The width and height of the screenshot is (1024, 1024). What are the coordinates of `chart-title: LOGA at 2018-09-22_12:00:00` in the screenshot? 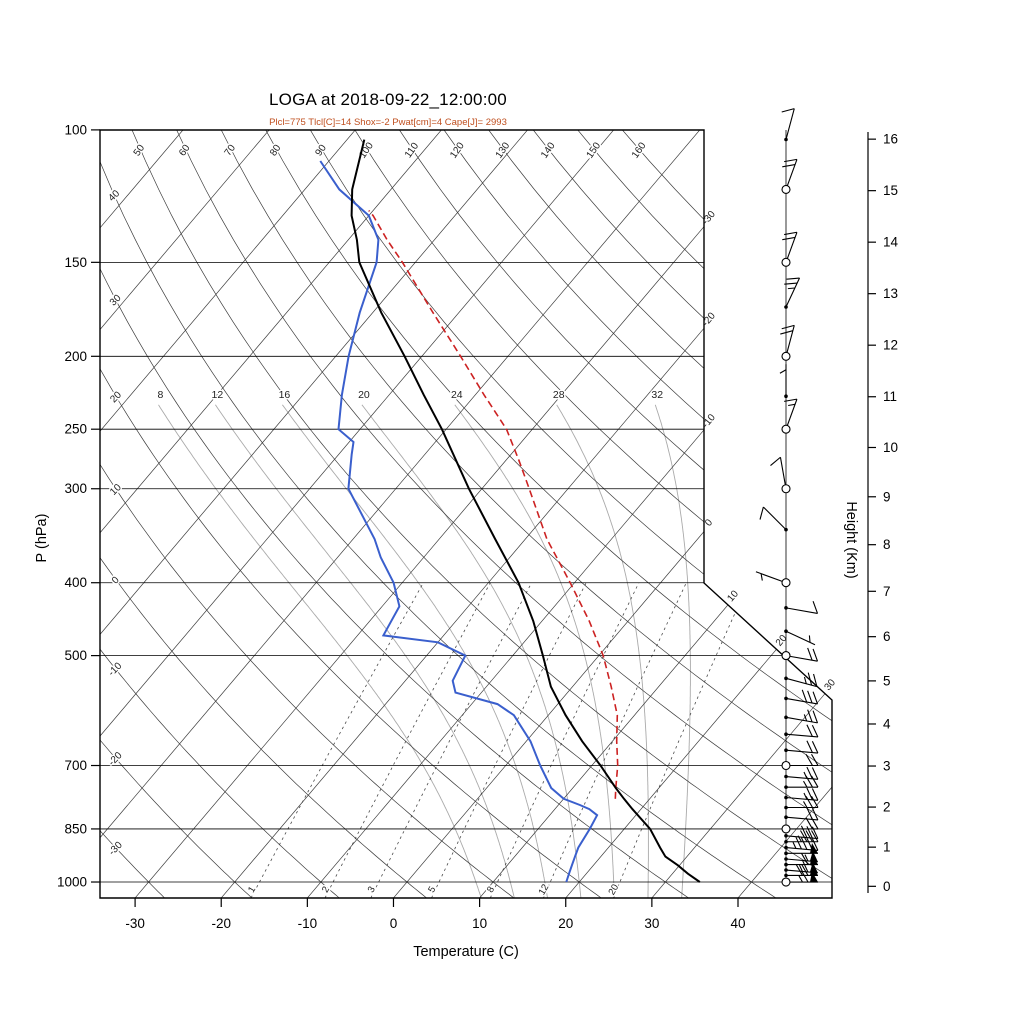 It's located at (388, 99).